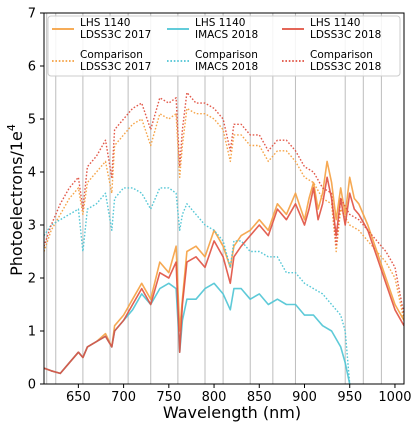 The height and width of the screenshot is (429, 415). What do you see at coordinates (259, 397) in the screenshot?
I see `x-tick-label-4: 850` at bounding box center [259, 397].